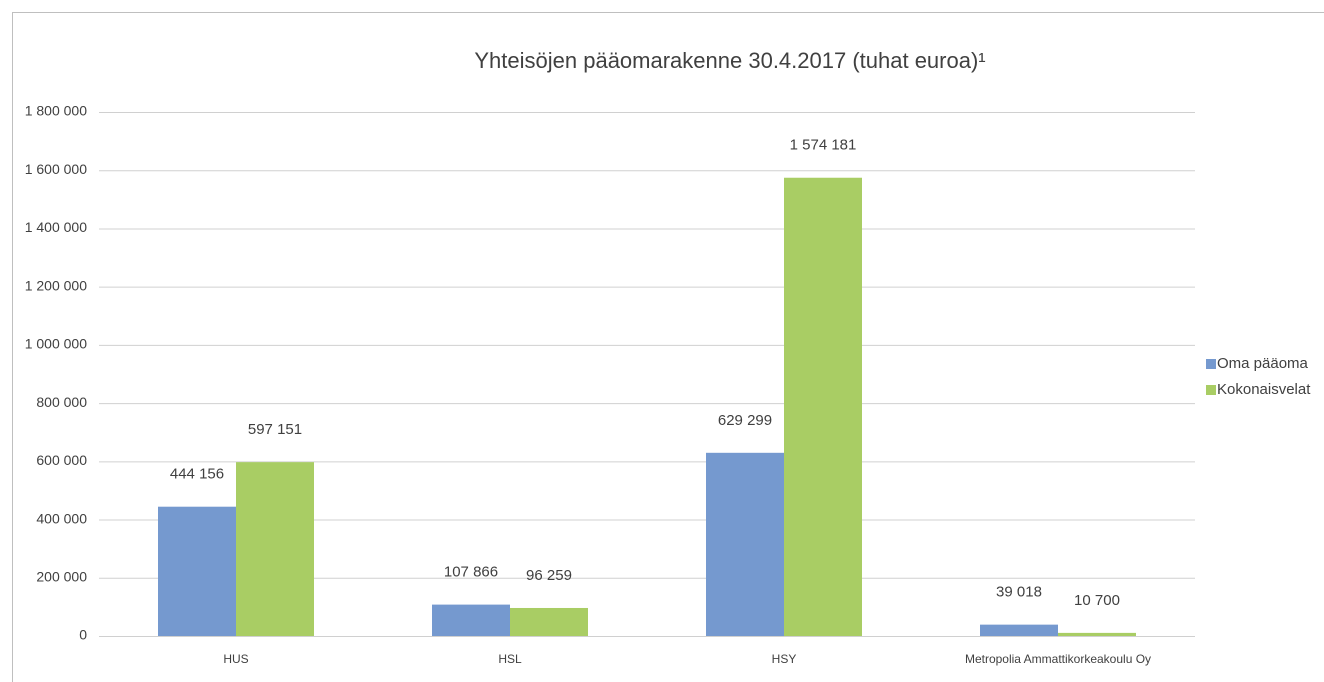 The width and height of the screenshot is (1324, 682). I want to click on data-label: 444 156, so click(197, 474).